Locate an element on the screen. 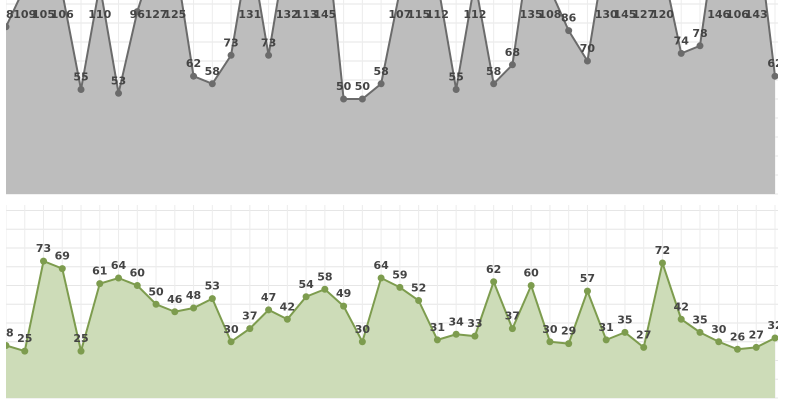 Image resolution: width=785 pixels, height=406 pixels. data-label: 72 is located at coordinates (662, 250).